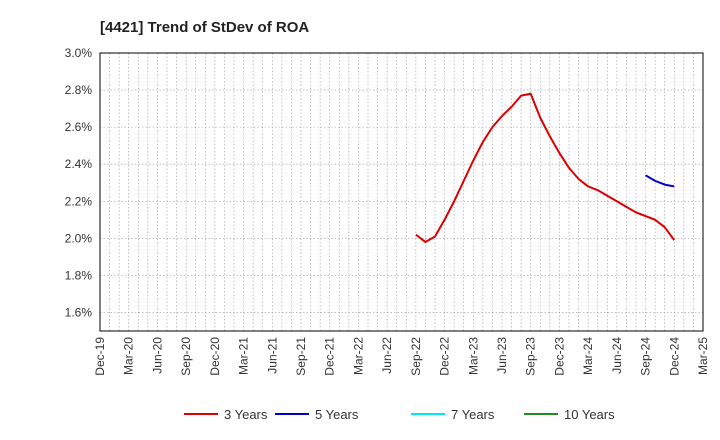 The height and width of the screenshot is (440, 720). What do you see at coordinates (79, 127) in the screenshot?
I see `y-tick-label: 2.6%` at bounding box center [79, 127].